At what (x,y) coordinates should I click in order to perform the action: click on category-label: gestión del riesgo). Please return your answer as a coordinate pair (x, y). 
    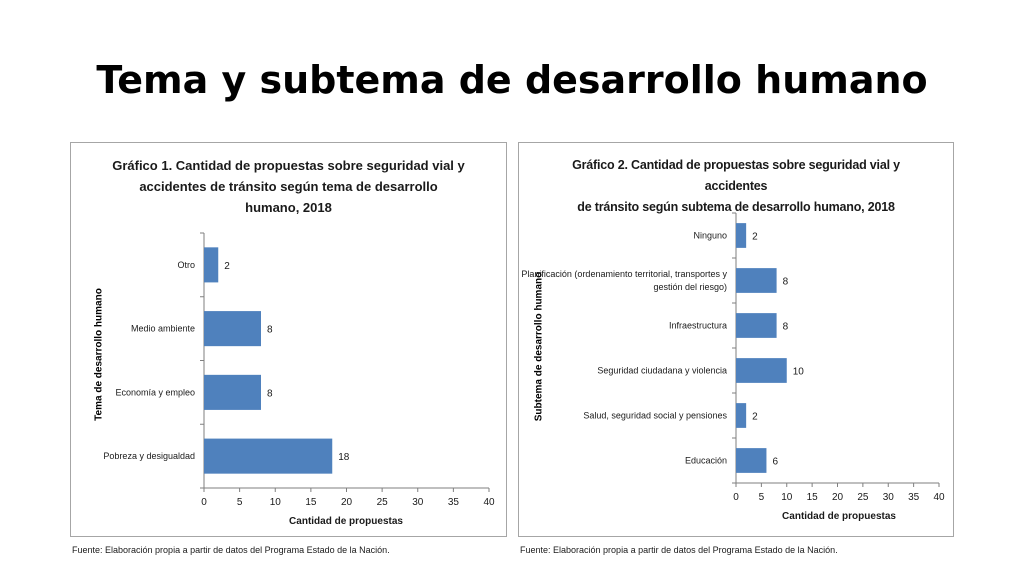
    Looking at the image, I should click on (690, 287).